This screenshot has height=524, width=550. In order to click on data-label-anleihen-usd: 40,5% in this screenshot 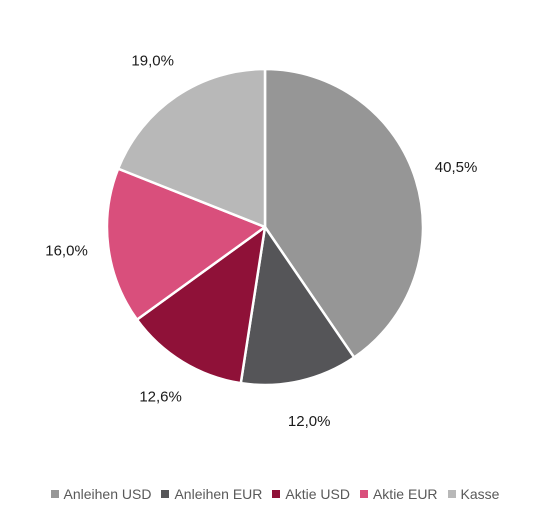, I will do `click(456, 167)`.